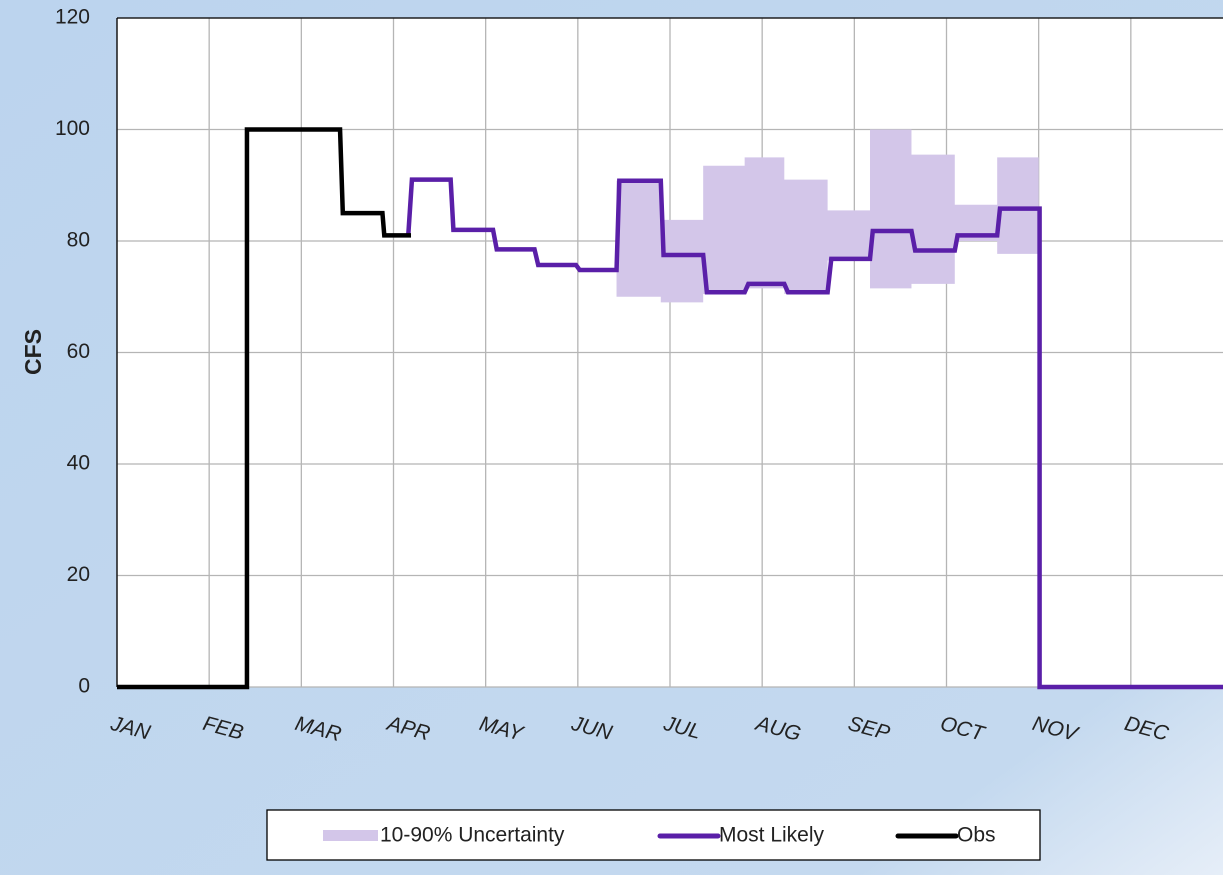  I want to click on uncertainty-band, so click(827, 216).